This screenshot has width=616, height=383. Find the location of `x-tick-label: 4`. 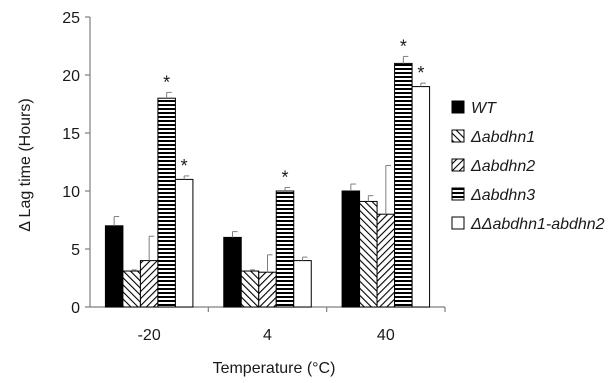

x-tick-label: 4 is located at coordinates (267, 335).